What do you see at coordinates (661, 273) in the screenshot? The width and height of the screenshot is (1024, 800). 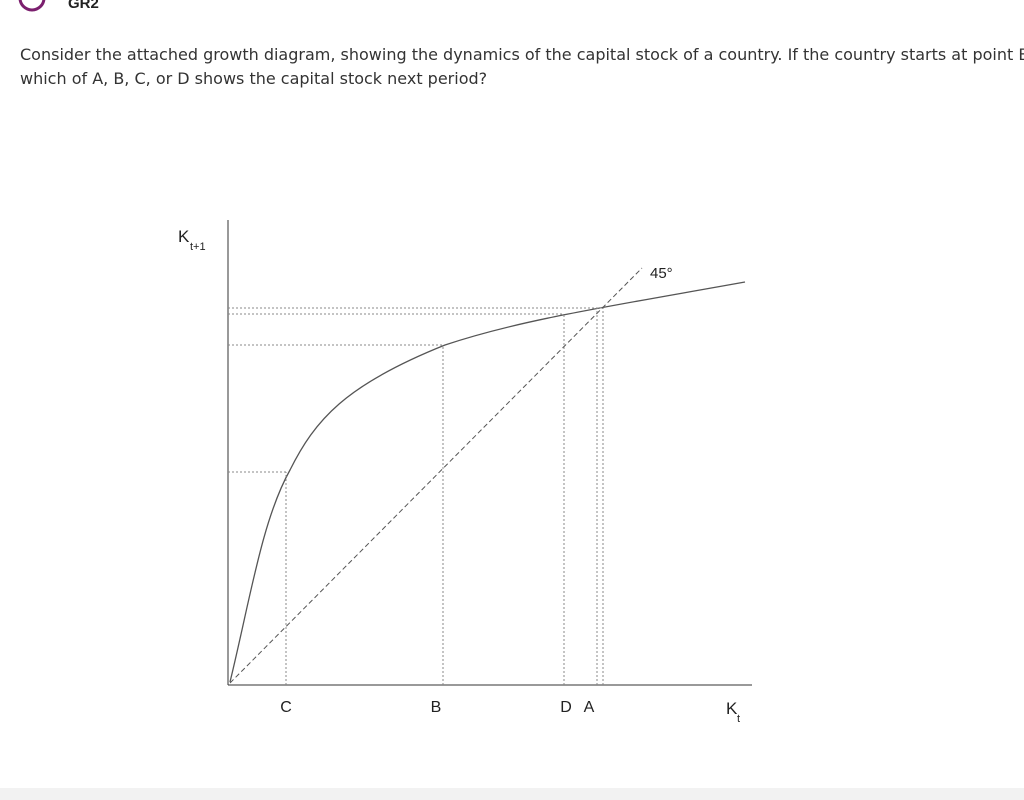 I see `line-label: 45°` at bounding box center [661, 273].